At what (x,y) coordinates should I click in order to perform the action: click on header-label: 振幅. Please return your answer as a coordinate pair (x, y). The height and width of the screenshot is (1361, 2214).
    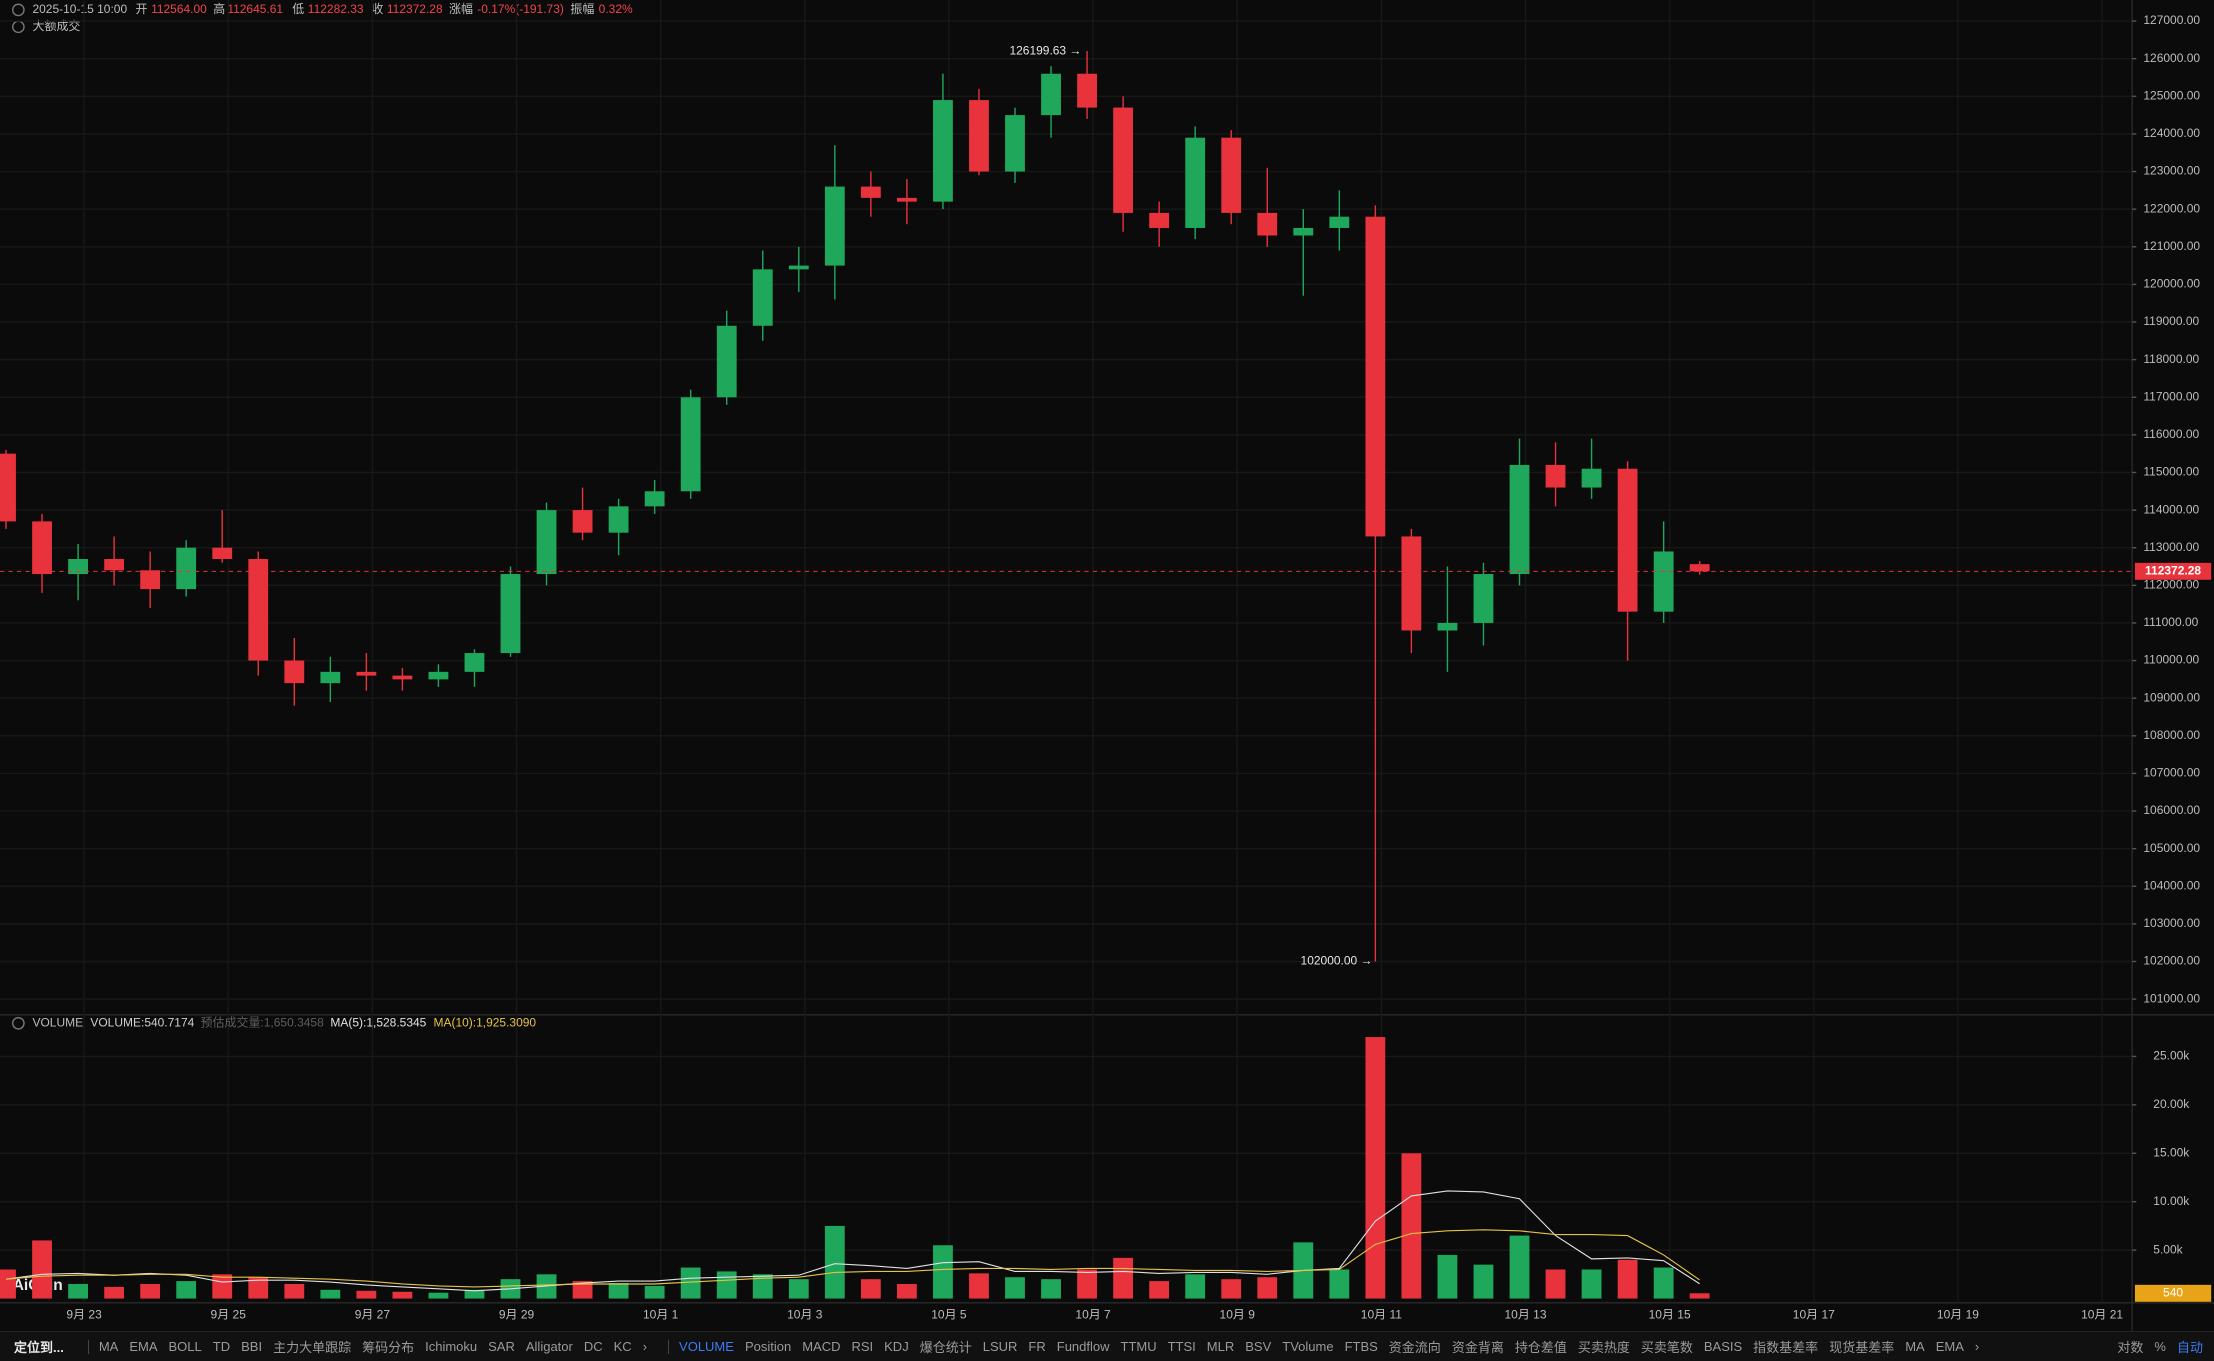
    Looking at the image, I should click on (582, 8).